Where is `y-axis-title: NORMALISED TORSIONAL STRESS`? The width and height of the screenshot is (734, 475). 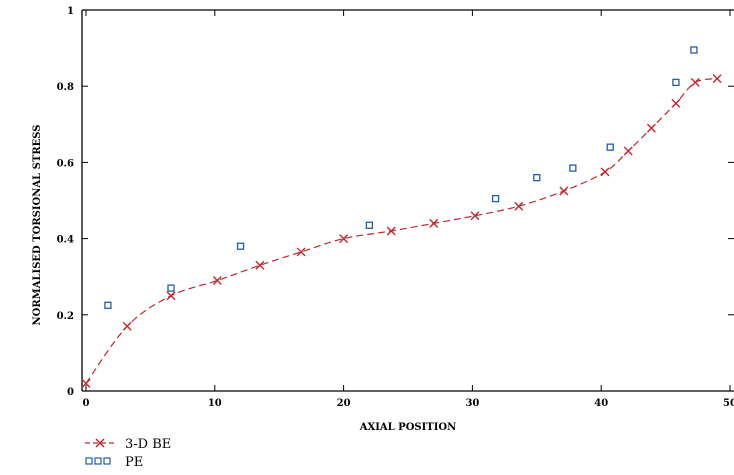
y-axis-title: NORMALISED TORSIONAL STRESS is located at coordinates (37, 224).